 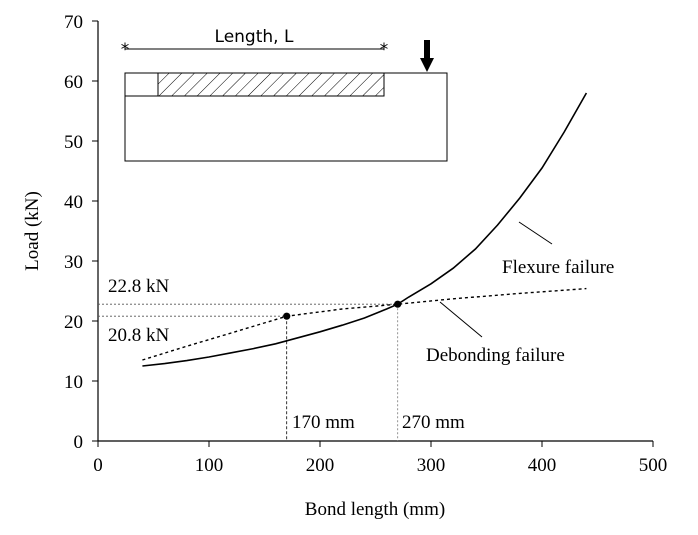 What do you see at coordinates (98, 465) in the screenshot?
I see `x-tick-label: 0` at bounding box center [98, 465].